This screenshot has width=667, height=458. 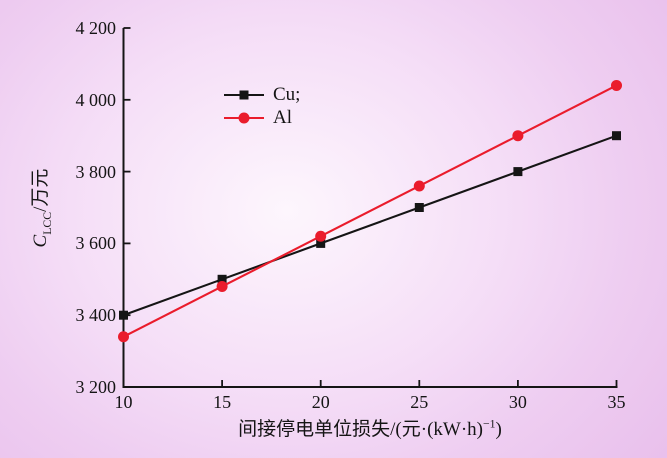 What do you see at coordinates (96, 315) in the screenshot?
I see `y-tick-label: 3 400` at bounding box center [96, 315].